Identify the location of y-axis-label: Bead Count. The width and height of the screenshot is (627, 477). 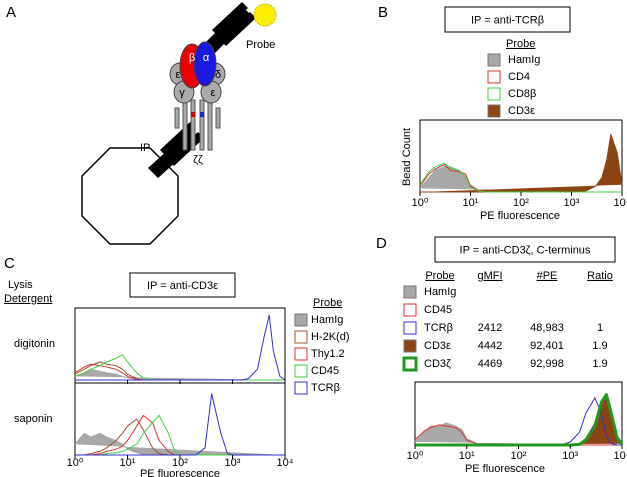
(407, 157).